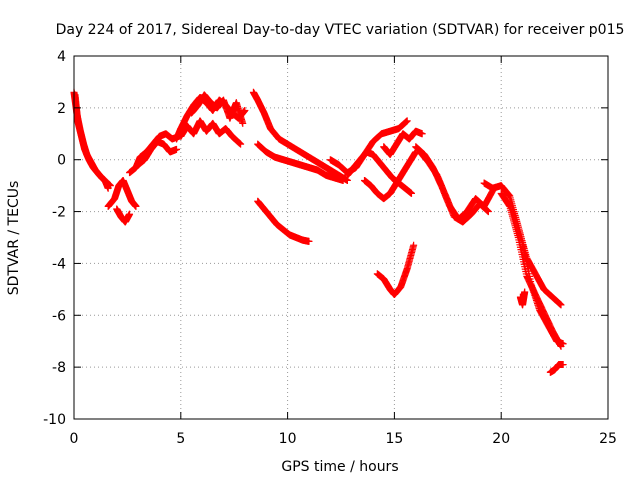 This screenshot has height=480, width=640. What do you see at coordinates (61, 109) in the screenshot?
I see `y-tick-label: 2` at bounding box center [61, 109].